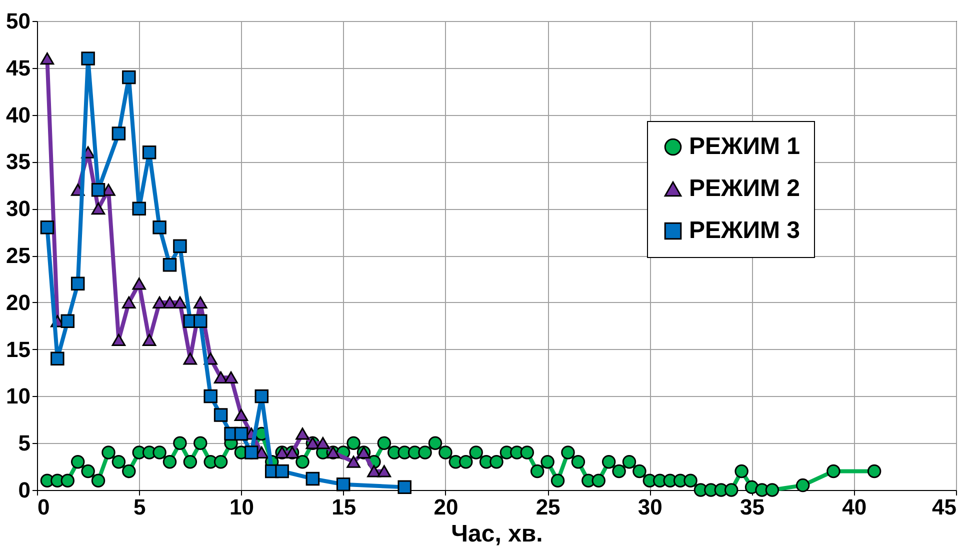 This screenshot has width=977, height=551. Describe the element at coordinates (139, 507) in the screenshot. I see `x-tick-label: 5` at that location.